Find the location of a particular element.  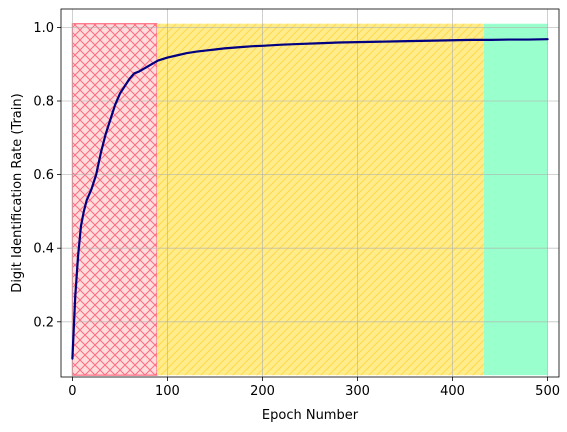

x-tick-label-3: 300 is located at coordinates (357, 391).